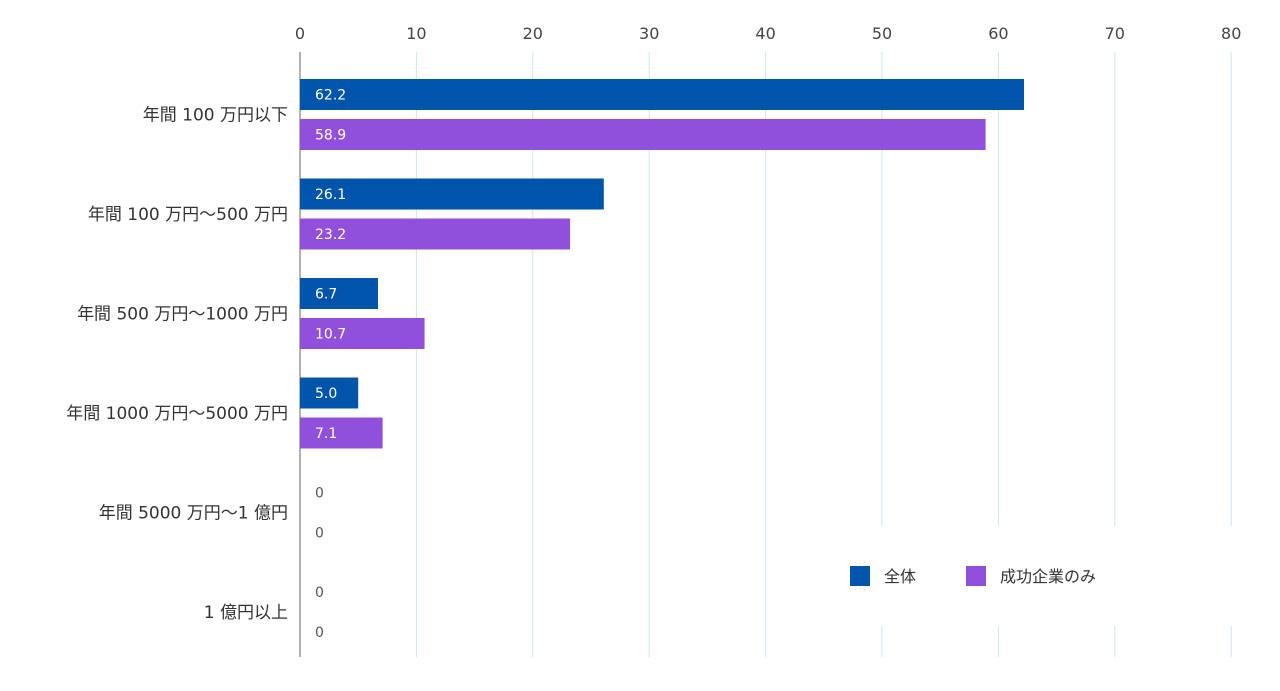 Image resolution: width=1280 pixels, height=691 pixels. What do you see at coordinates (215, 116) in the screenshot?
I see `category-label: 年間 100 万円以下` at bounding box center [215, 116].